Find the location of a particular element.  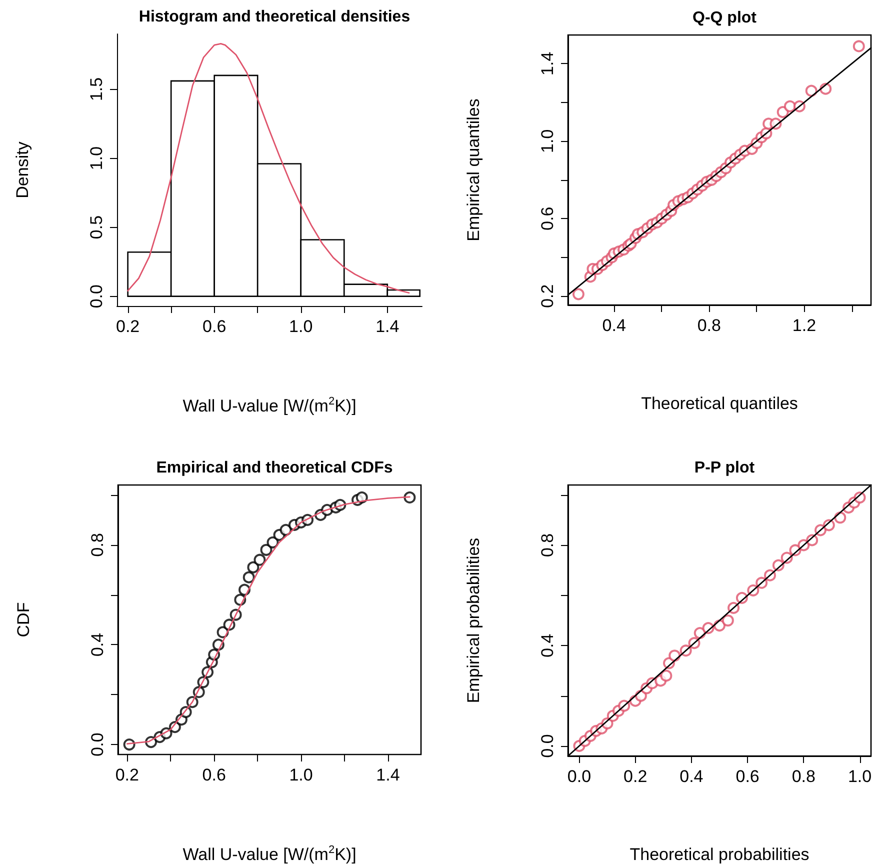

y-tick-label: 1.4 is located at coordinates (547, 64).